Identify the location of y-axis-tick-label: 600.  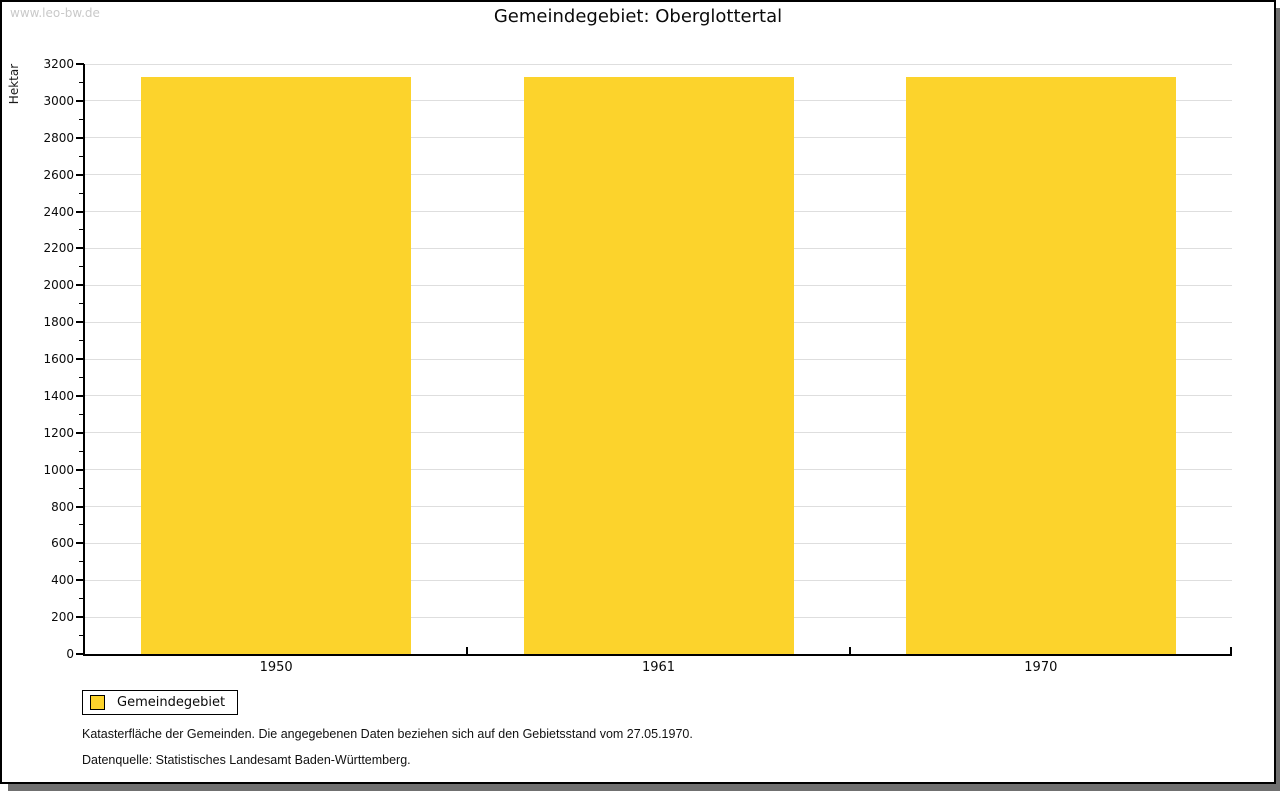
(62, 543).